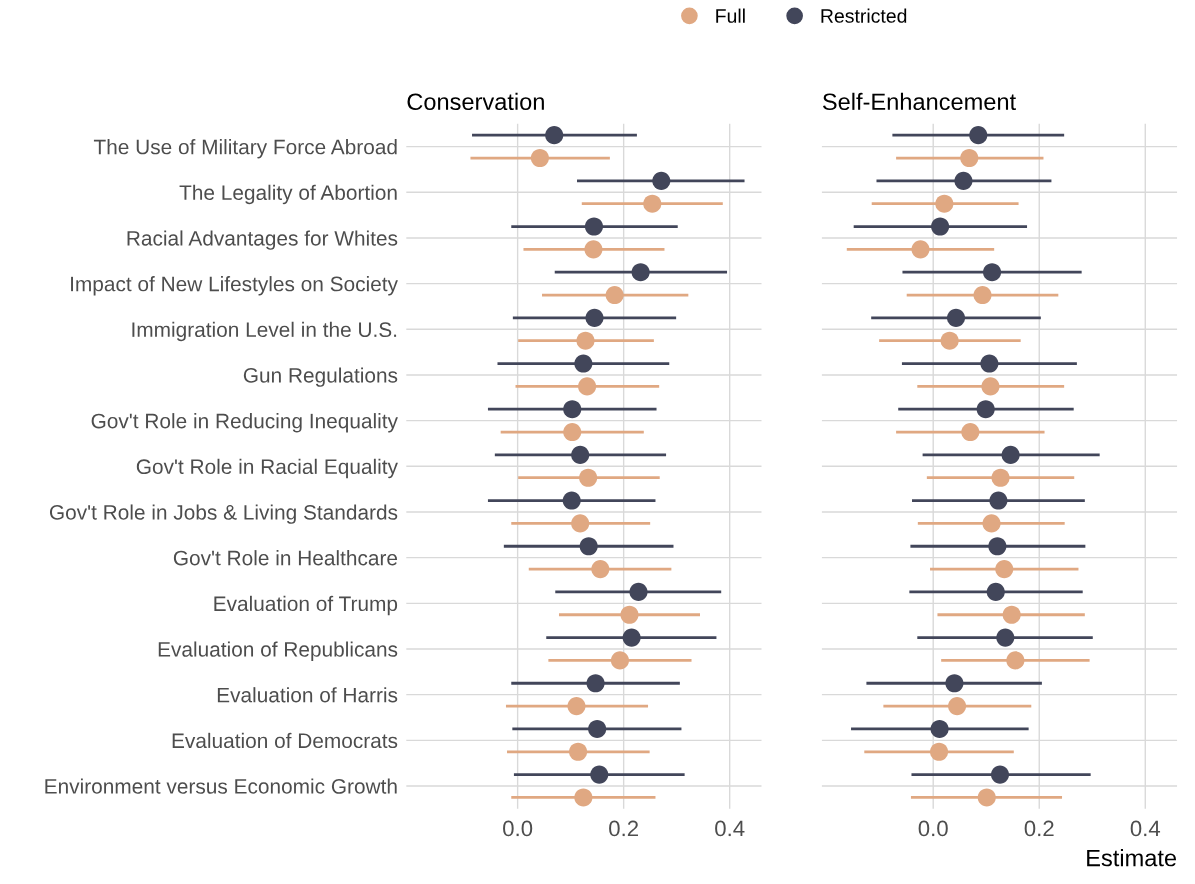  I want to click on y-tick-label: Immigration Level in the U.S., so click(264, 331).